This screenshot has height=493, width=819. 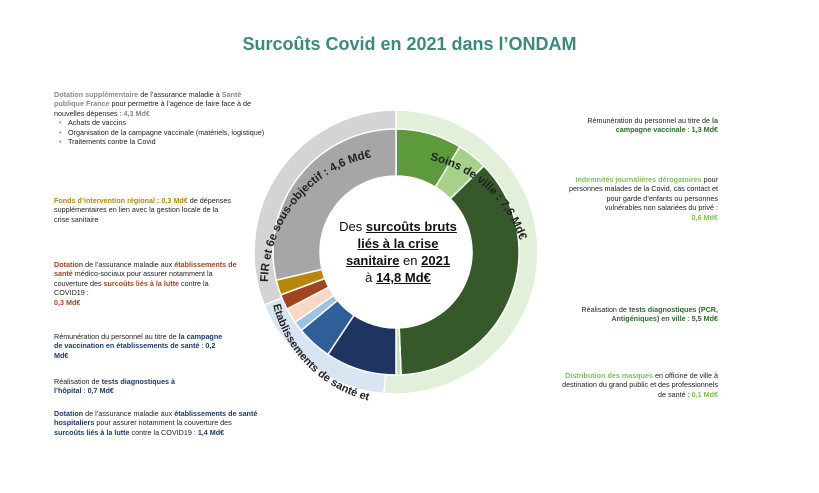 I want to click on center-text: en, so click(x=410, y=260).